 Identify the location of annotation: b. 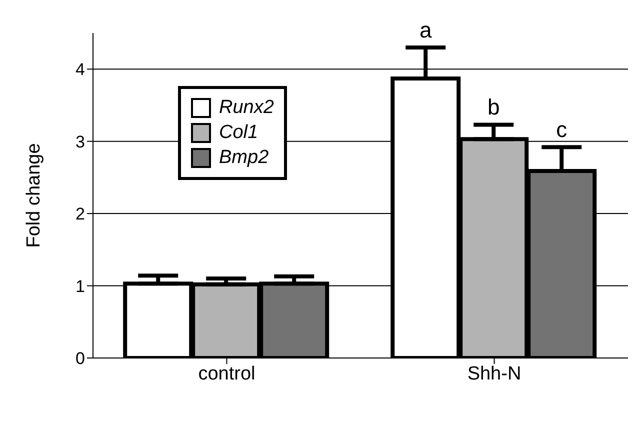
(493, 107).